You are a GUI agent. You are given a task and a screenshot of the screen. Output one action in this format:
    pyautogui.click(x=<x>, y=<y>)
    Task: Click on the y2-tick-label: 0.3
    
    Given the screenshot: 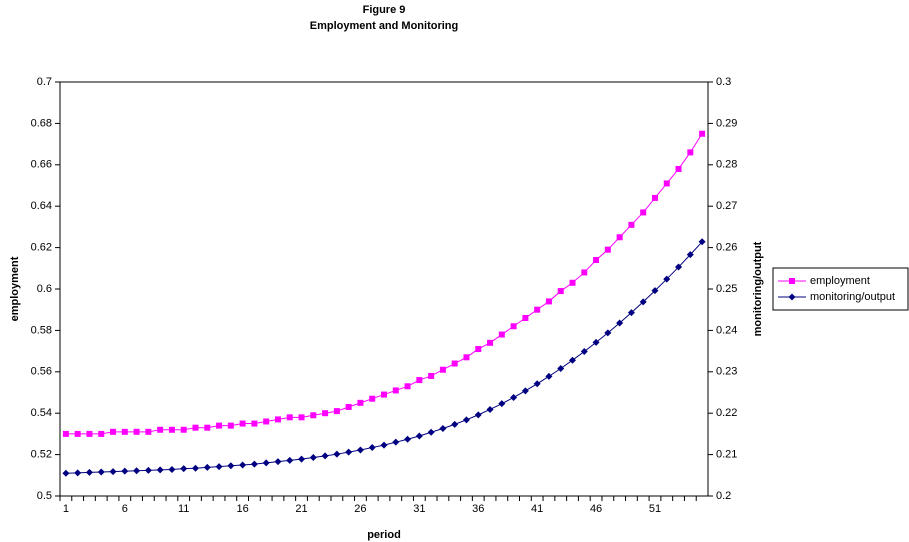 What is the action you would take?
    pyautogui.click(x=723, y=82)
    